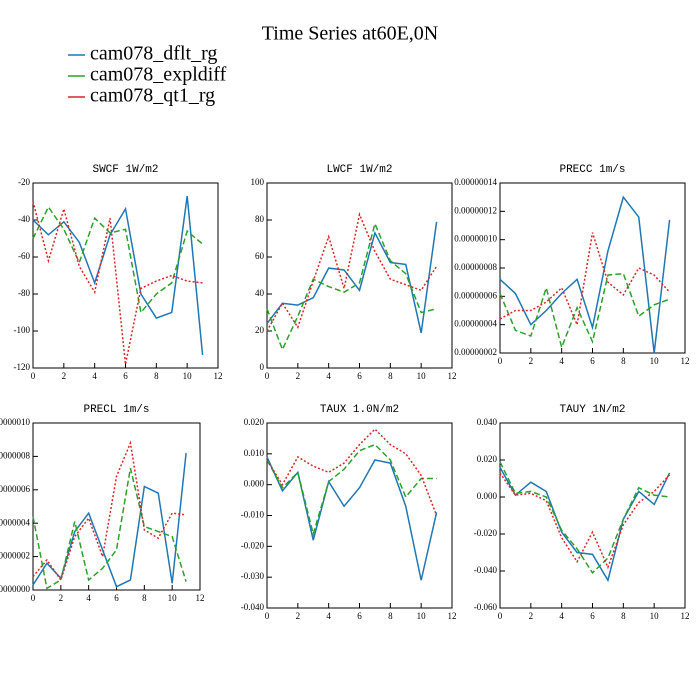  Describe the element at coordinates (475, 295) in the screenshot. I see `y-tick-label: 0.00000006` at that location.